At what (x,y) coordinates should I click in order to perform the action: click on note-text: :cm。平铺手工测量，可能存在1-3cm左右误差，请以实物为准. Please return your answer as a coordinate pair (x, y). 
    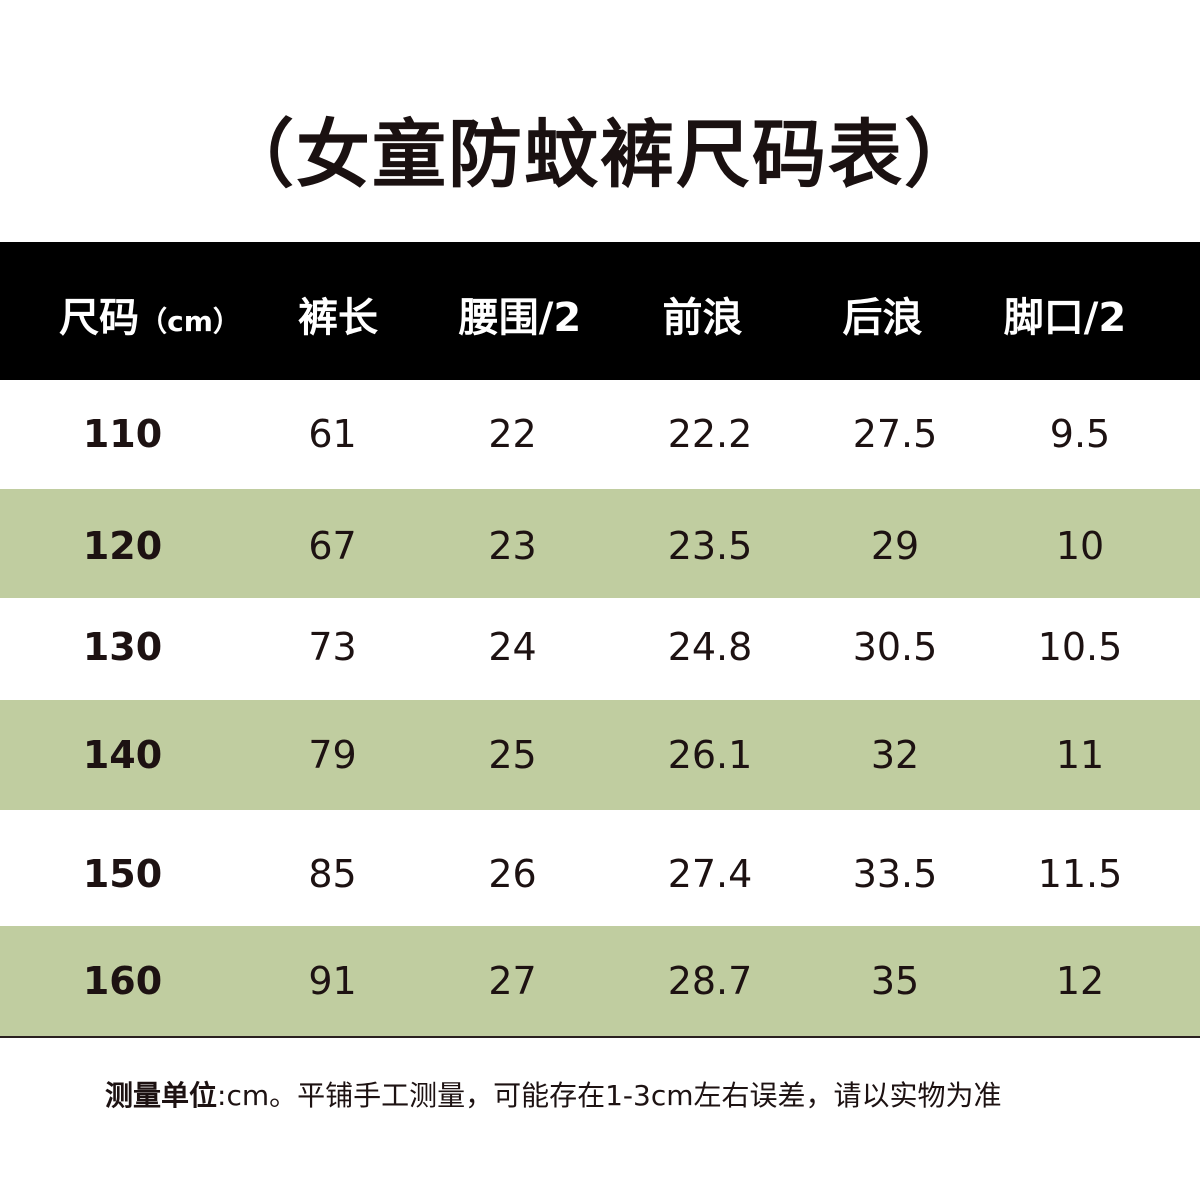
    Looking at the image, I should click on (609, 1095).